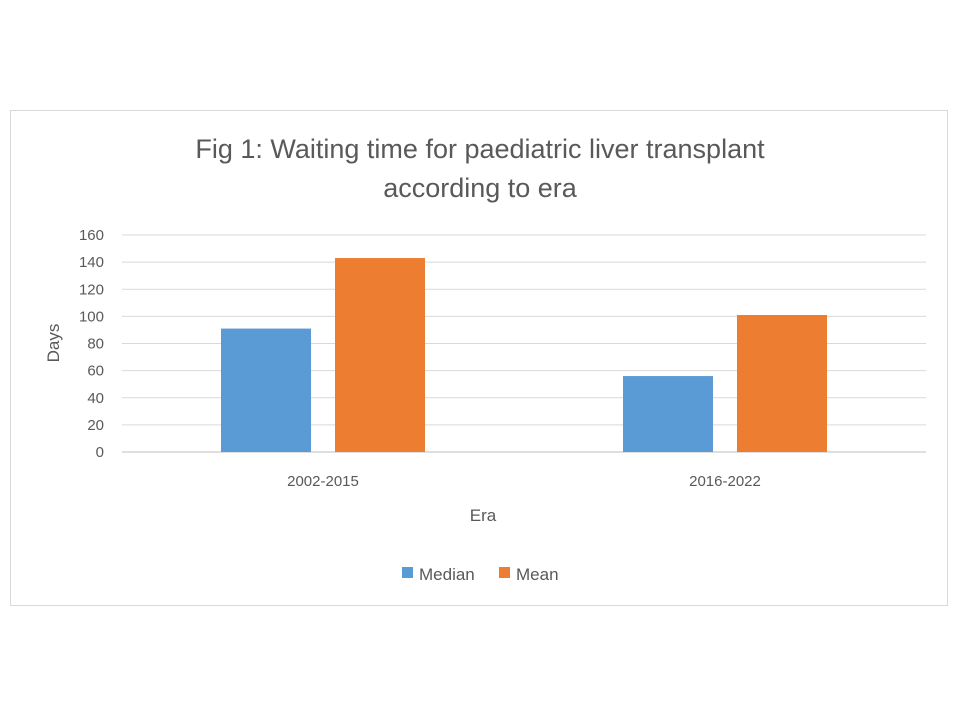 The width and height of the screenshot is (960, 720). What do you see at coordinates (323, 481) in the screenshot?
I see `x-tick-label: 2002-2015` at bounding box center [323, 481].